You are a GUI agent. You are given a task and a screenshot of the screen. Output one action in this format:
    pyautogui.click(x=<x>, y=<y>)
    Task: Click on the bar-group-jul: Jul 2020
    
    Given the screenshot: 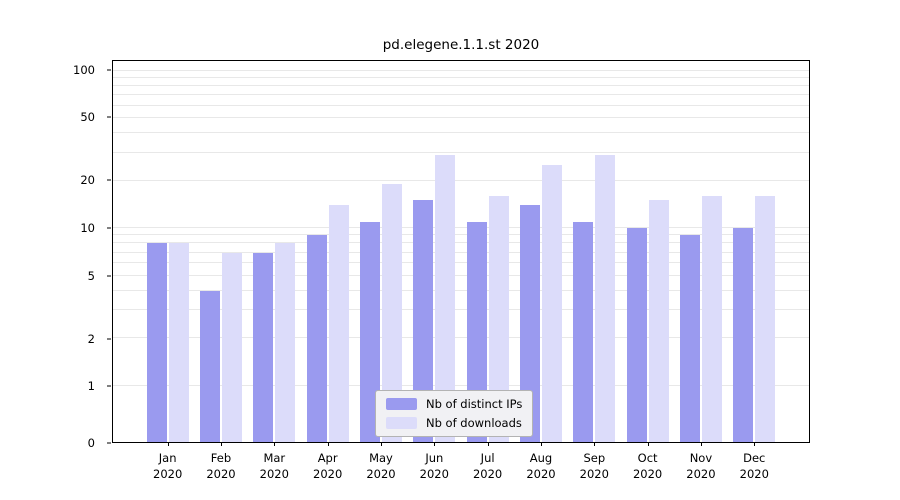 What is the action you would take?
    pyautogui.click(x=487, y=271)
    